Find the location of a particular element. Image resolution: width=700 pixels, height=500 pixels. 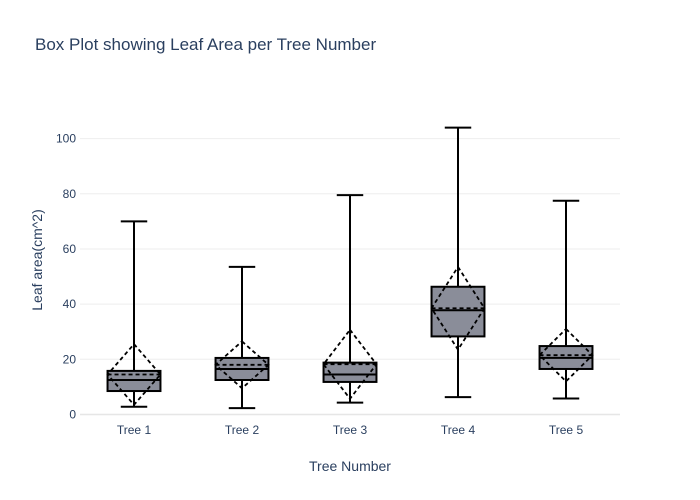

x-tick-label: Tree 4 is located at coordinates (458, 430).